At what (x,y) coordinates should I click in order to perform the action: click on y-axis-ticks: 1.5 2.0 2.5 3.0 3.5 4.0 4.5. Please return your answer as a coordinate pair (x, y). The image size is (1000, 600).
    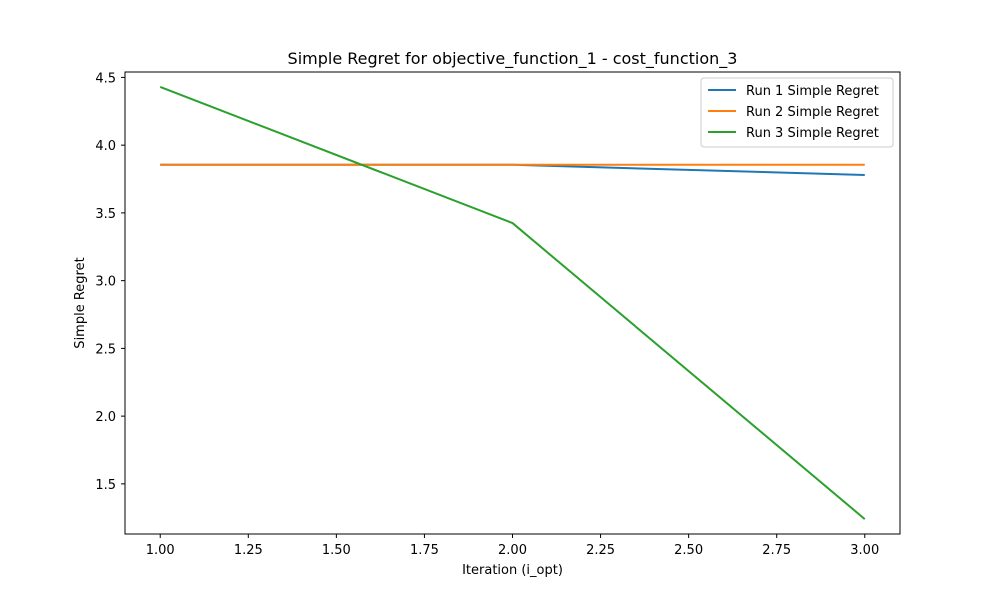
    Looking at the image, I should click on (110, 282).